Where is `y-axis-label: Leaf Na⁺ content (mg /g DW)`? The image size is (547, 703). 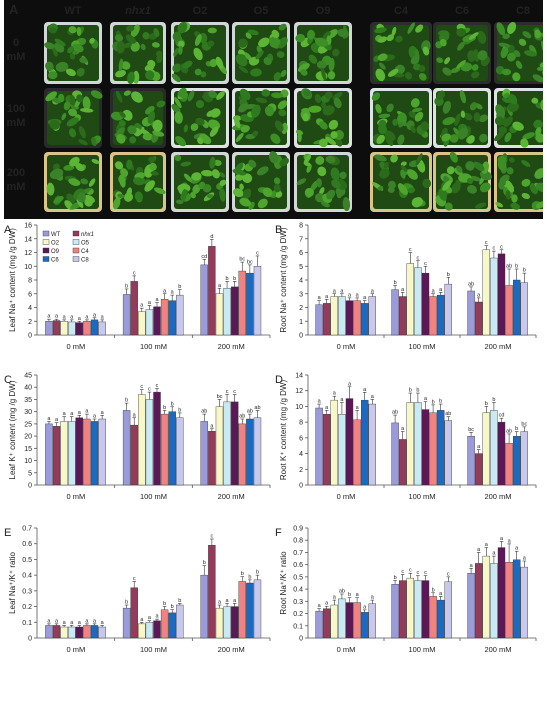 y-axis-label: Leaf Na⁺ content (mg /g DW) is located at coordinates (12, 280).